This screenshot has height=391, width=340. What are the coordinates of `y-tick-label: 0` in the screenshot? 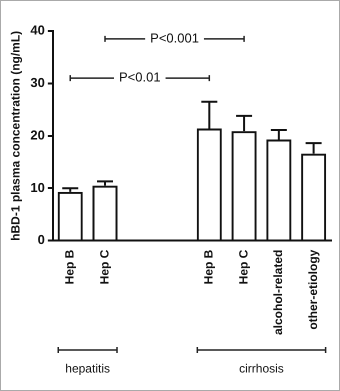 It's located at (41, 240).